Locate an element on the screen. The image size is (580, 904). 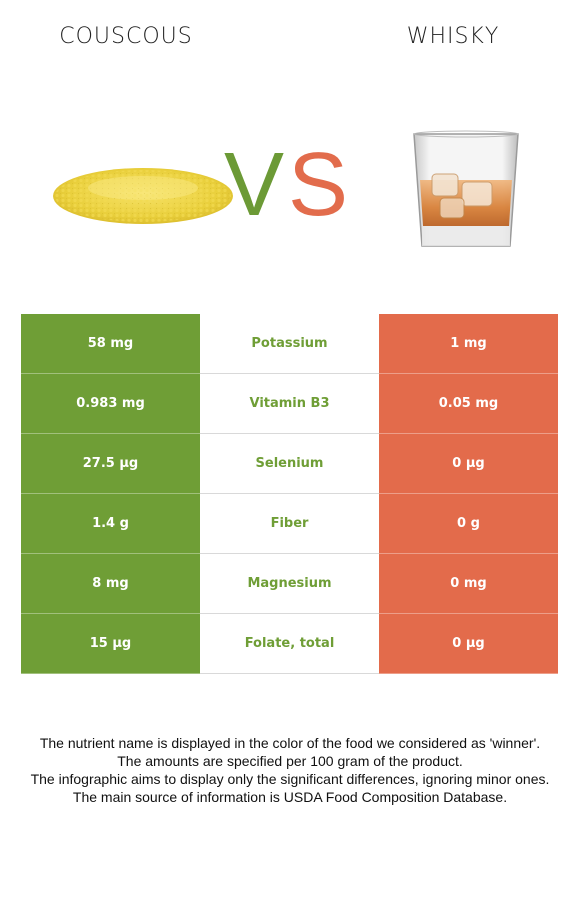
left-value: 1.4 g is located at coordinates (110, 523).